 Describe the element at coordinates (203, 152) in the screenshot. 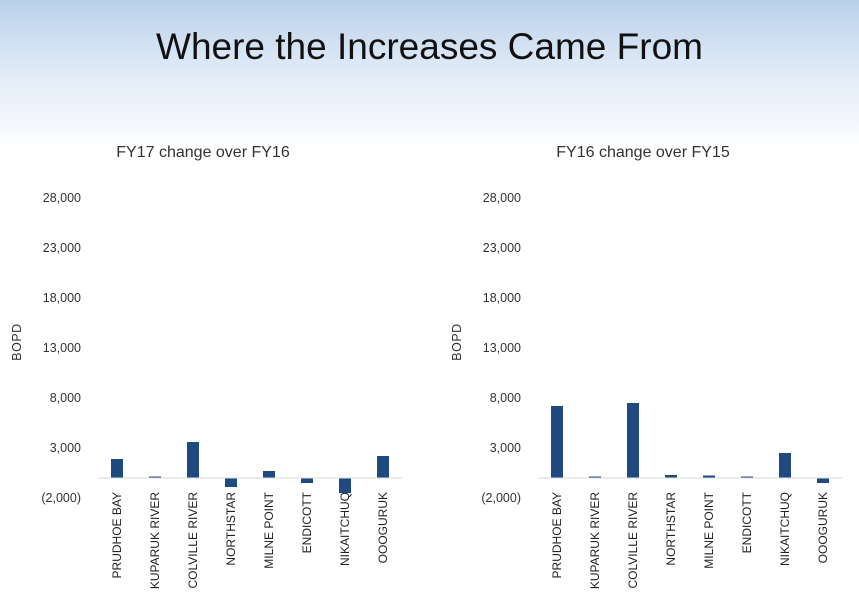

I see `chart-title: FY17 change over FY16` at that location.